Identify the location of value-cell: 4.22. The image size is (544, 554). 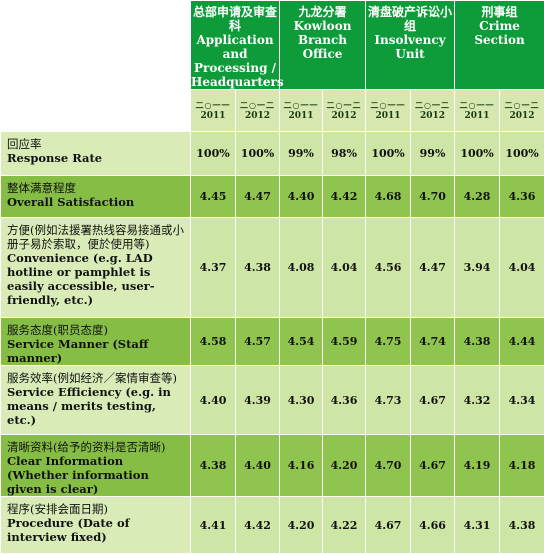
(344, 525).